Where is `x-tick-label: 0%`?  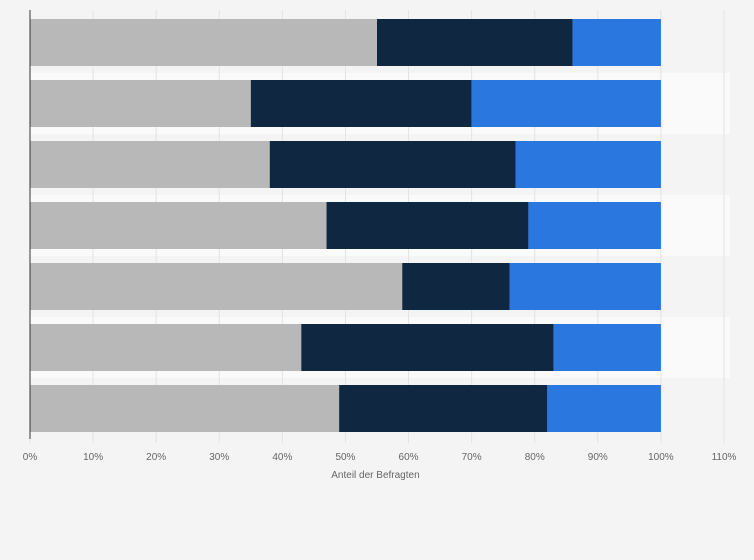 x-tick-label: 0% is located at coordinates (30, 457).